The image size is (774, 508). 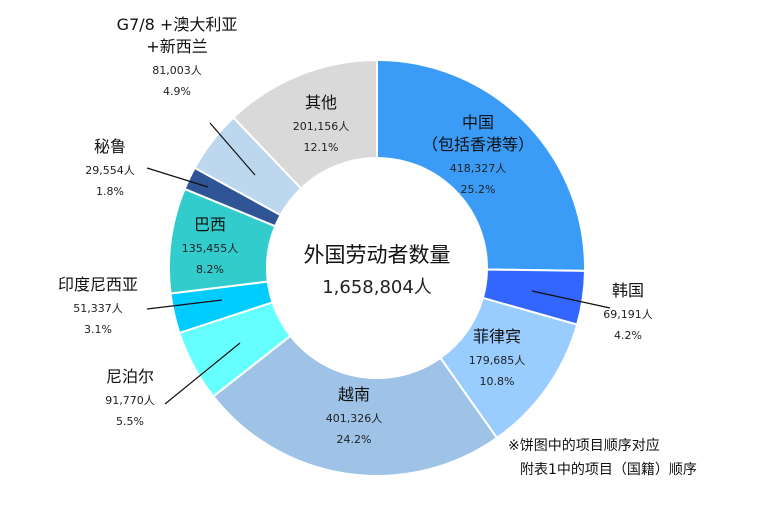 I want to click on slice-value-label-3: 401,326人, so click(x=354, y=418).